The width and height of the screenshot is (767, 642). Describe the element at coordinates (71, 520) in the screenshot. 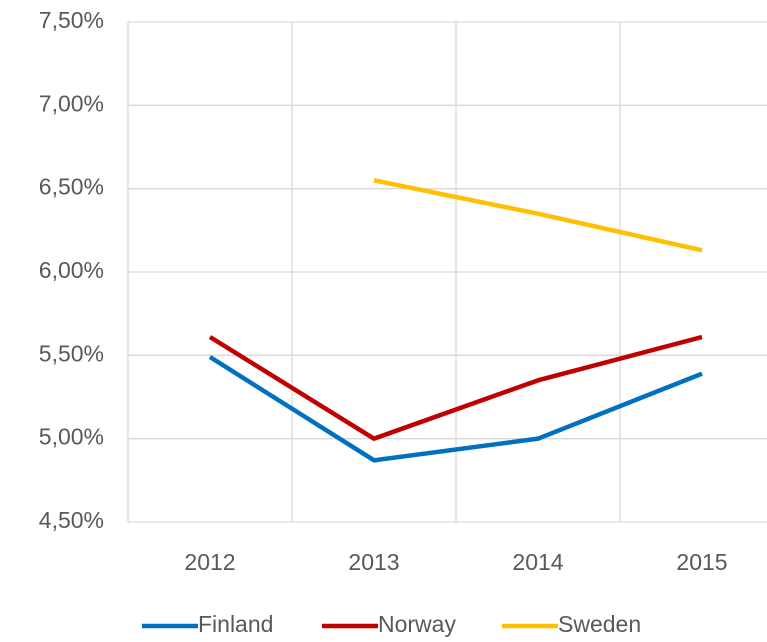

I see `y-tick-label: 4,50%` at that location.